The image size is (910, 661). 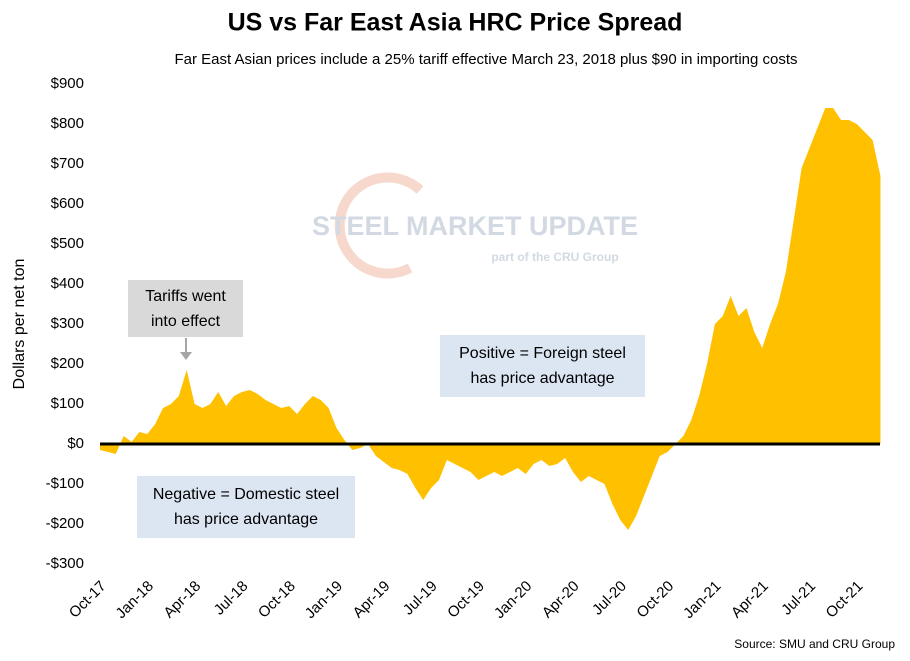 I want to click on x-tick-label: Jan-20, so click(x=513, y=600).